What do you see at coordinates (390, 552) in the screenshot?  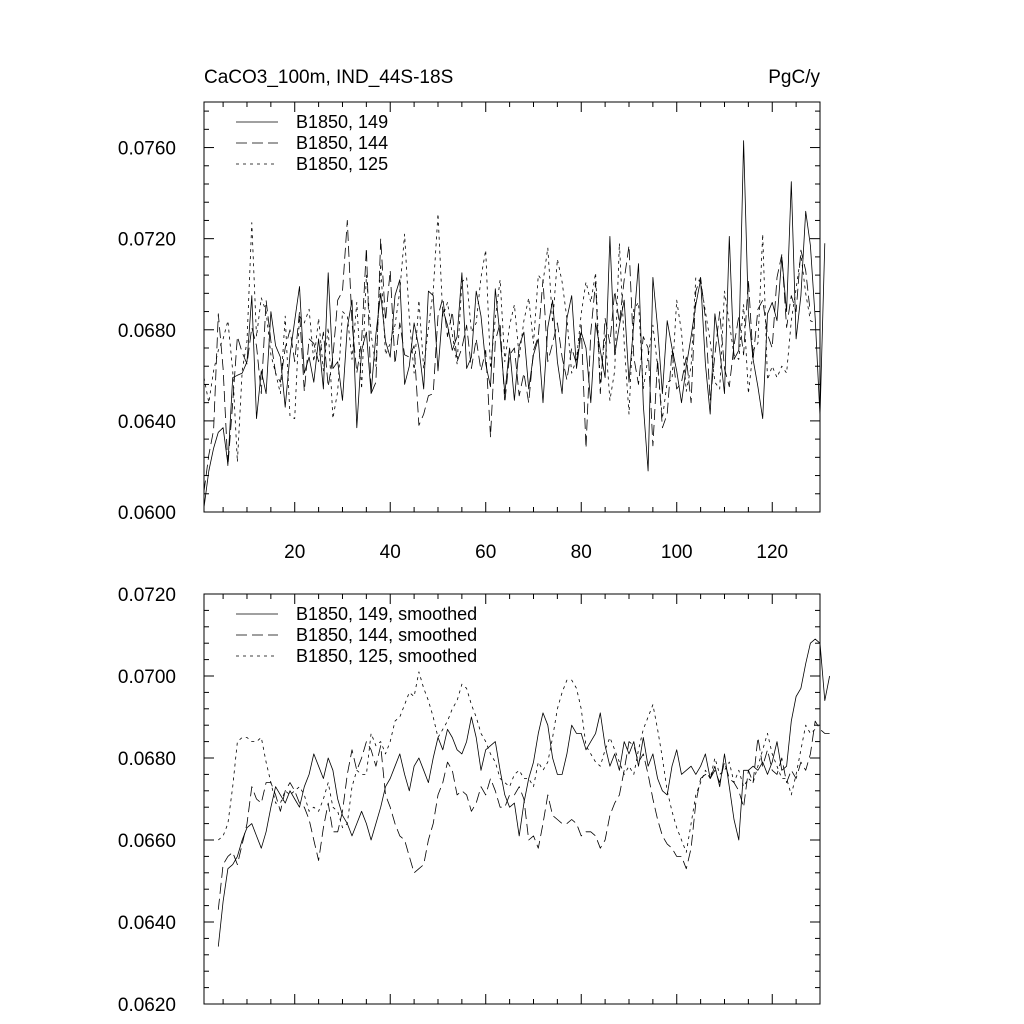 I see `x-tick-label: 40` at bounding box center [390, 552].